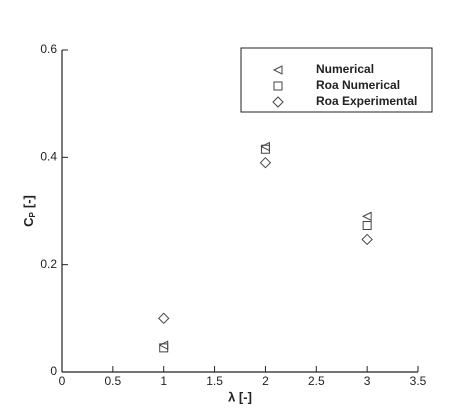  What do you see at coordinates (28, 222) in the screenshot?
I see `y-label-main: C` at bounding box center [28, 222].